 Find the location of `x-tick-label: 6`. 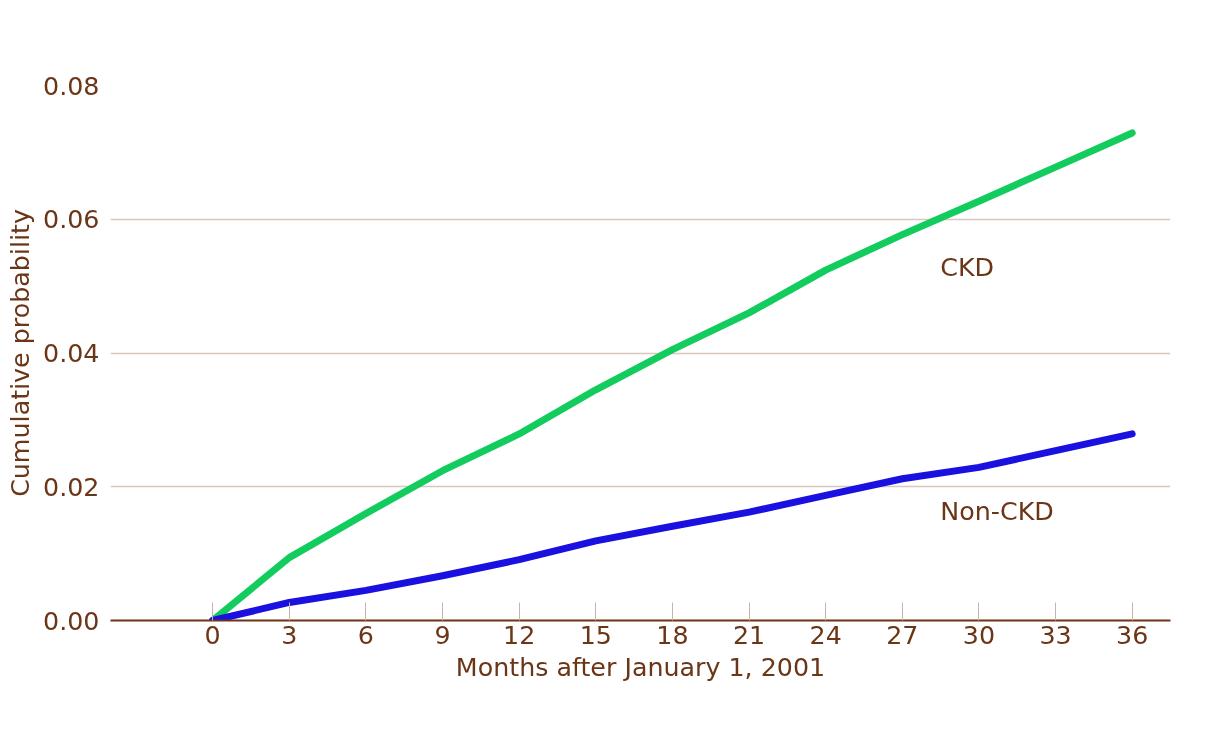

x-tick-label: 6 is located at coordinates (365, 634).